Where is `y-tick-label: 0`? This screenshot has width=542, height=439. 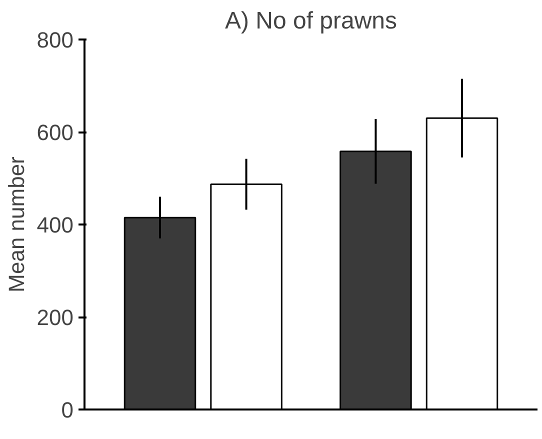
y-tick-label: 0 is located at coordinates (67, 410).